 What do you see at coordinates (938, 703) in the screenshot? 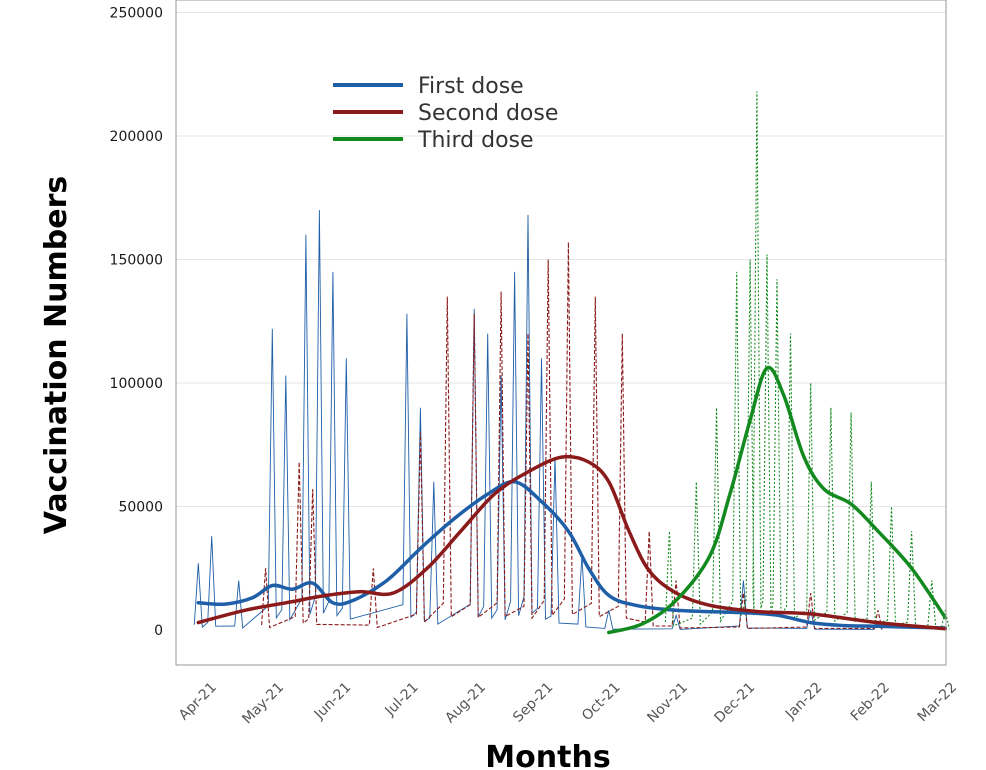
I see `x-tick-label: Mar-22` at bounding box center [938, 703].